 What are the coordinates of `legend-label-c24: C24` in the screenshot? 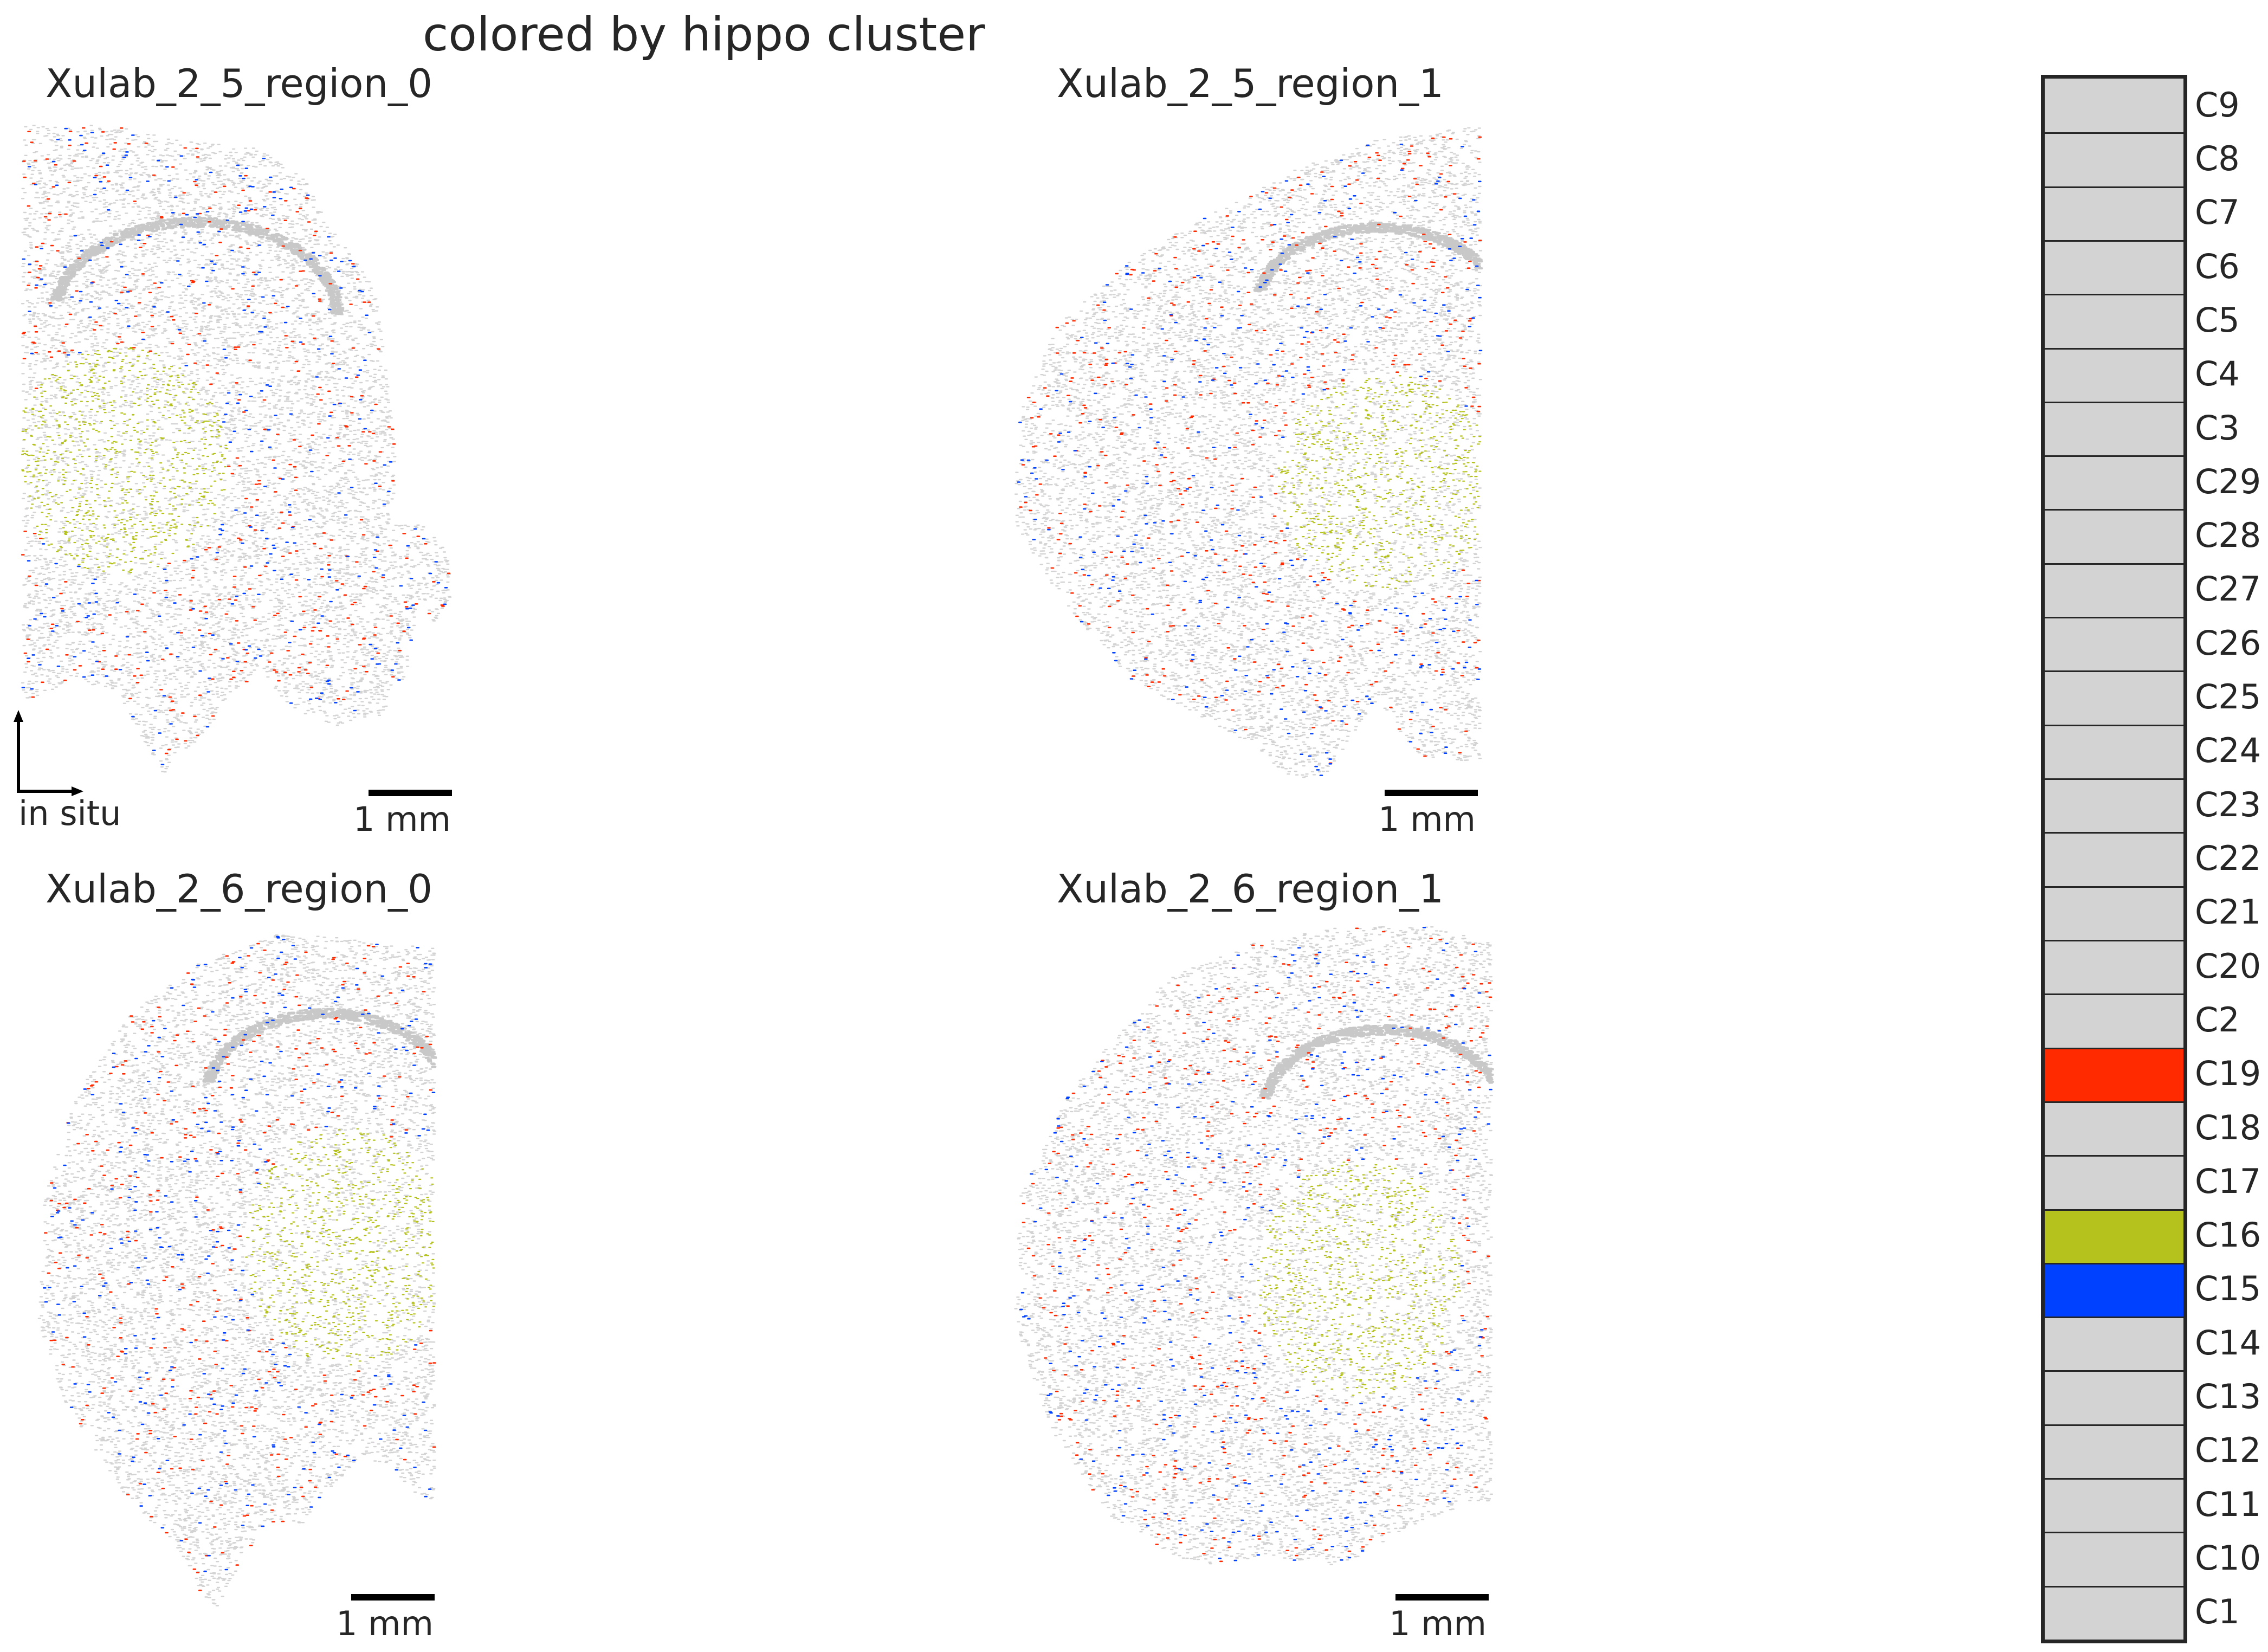 It's located at (2228, 751).